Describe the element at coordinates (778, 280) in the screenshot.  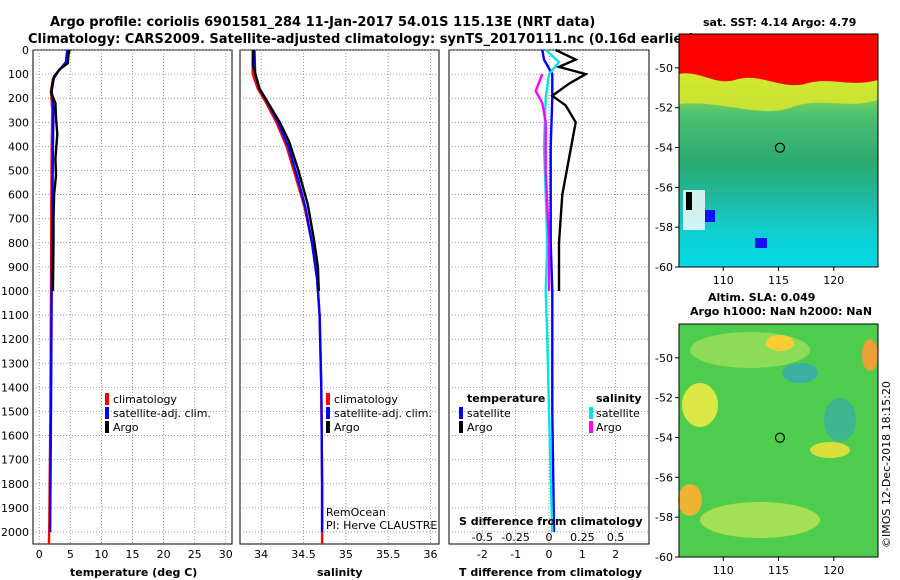
I see `lon-tick-label: 115` at that location.